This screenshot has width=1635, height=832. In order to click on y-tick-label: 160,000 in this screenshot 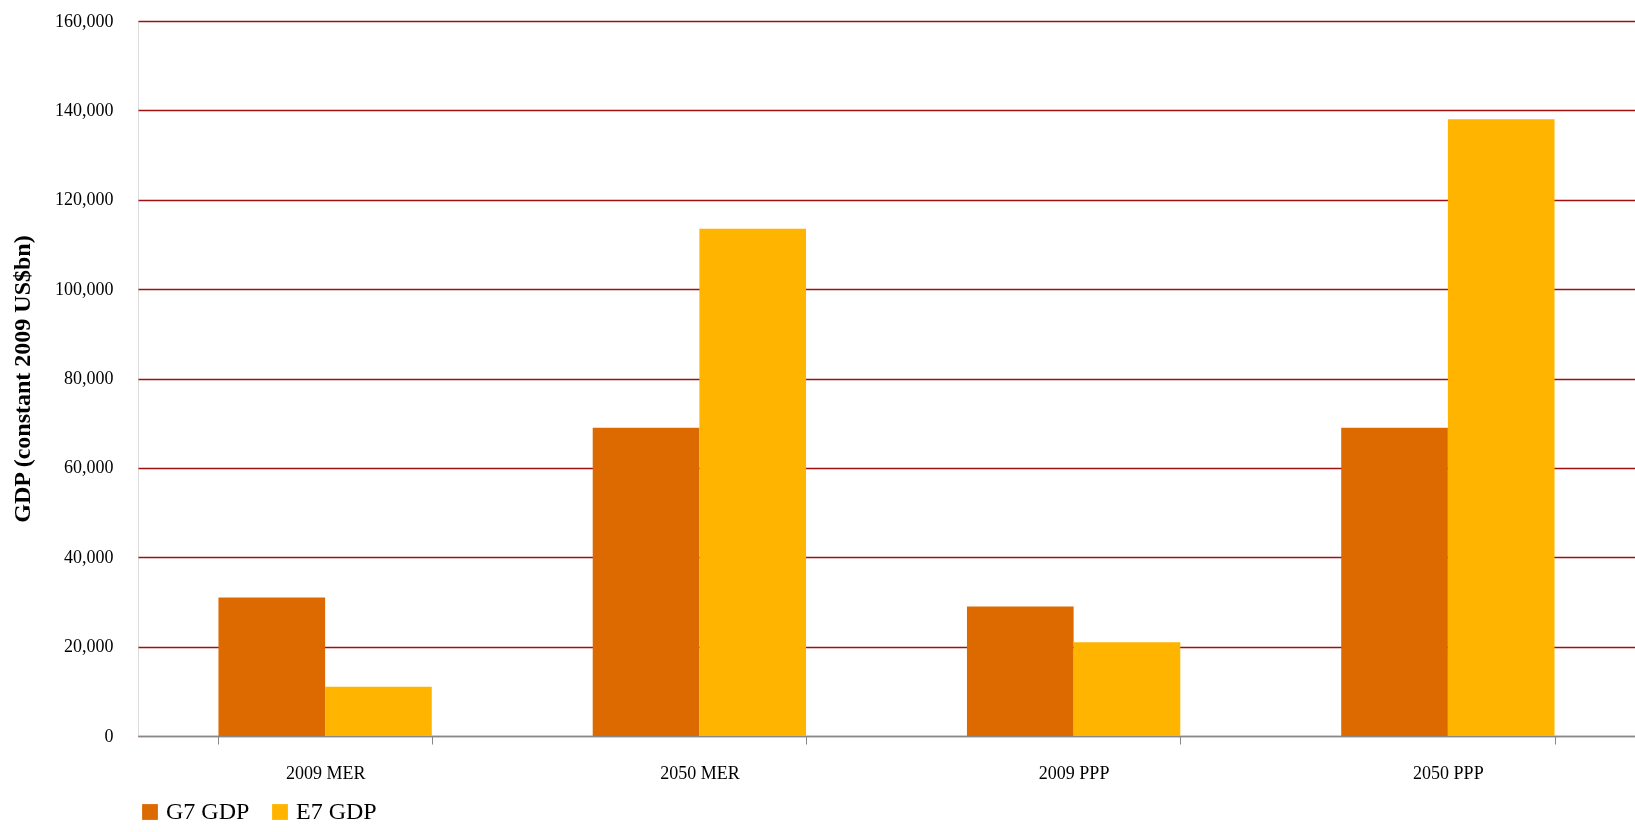, I will do `click(84, 20)`.